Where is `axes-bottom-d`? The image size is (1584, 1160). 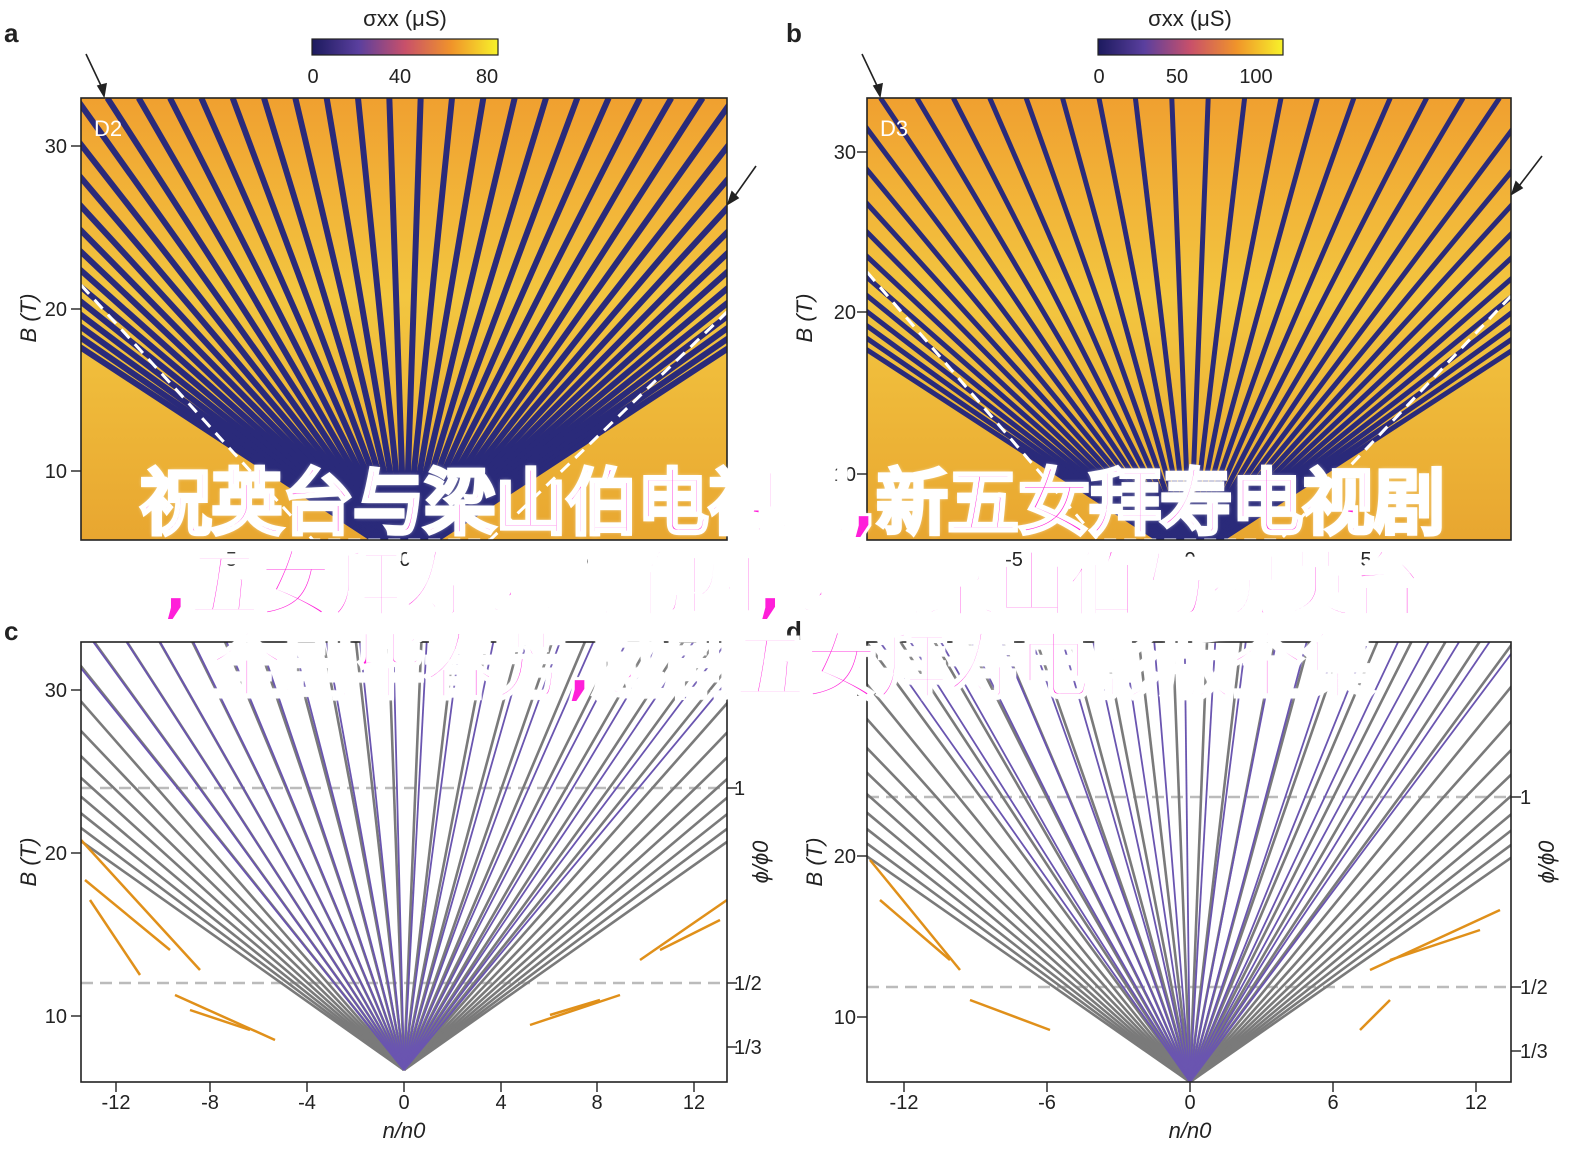
axes-bottom-d is located at coordinates (1189, 893).